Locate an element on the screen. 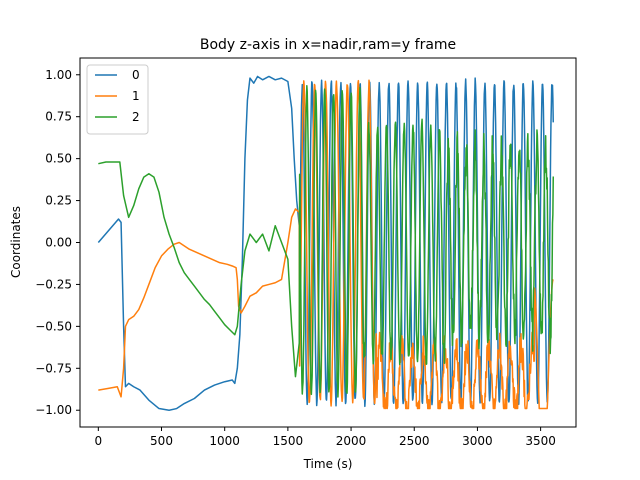 The width and height of the screenshot is (640, 480). x-tick-label: 2000 is located at coordinates (351, 441).